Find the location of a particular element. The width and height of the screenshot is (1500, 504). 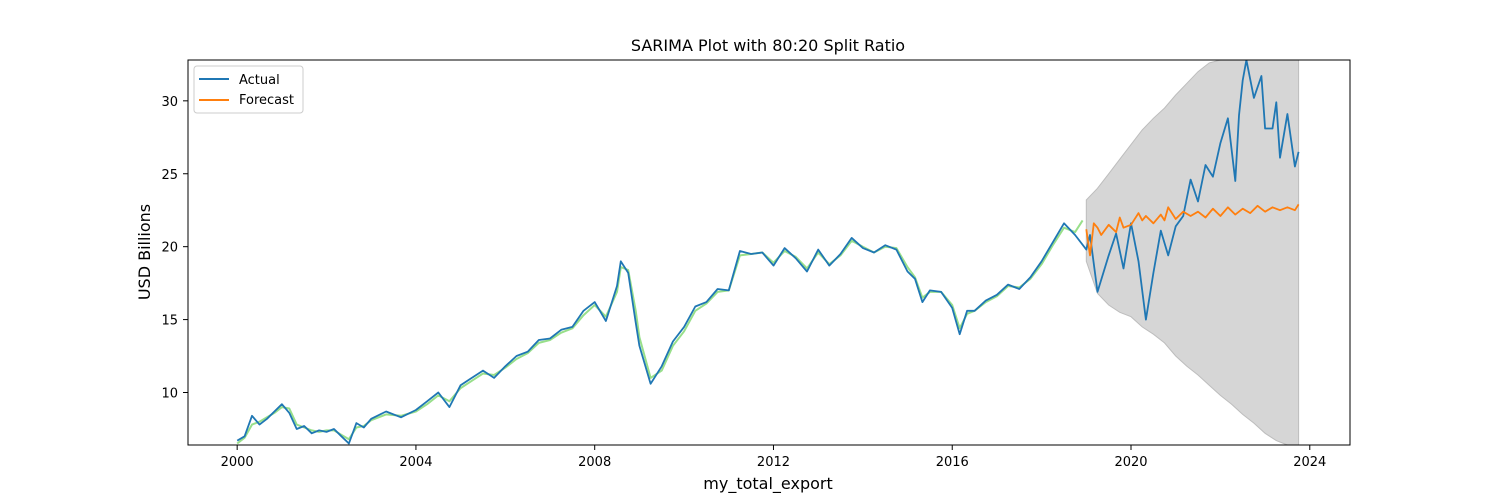

x-tick-label: 2020 is located at coordinates (1130, 462).